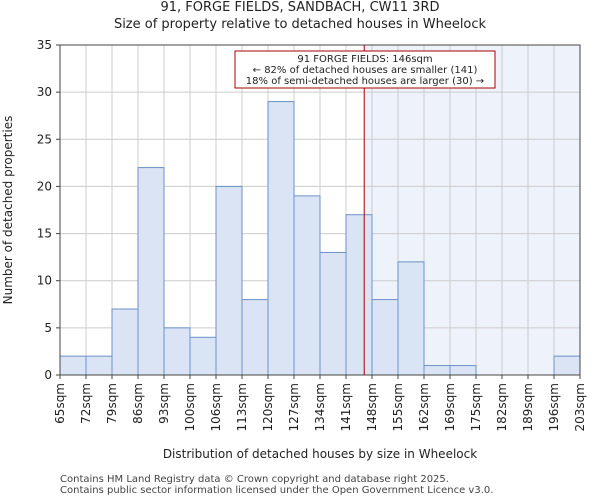 This screenshot has height=500, width=600. What do you see at coordinates (44, 186) in the screenshot?
I see `y-tick-label: 20` at bounding box center [44, 186].